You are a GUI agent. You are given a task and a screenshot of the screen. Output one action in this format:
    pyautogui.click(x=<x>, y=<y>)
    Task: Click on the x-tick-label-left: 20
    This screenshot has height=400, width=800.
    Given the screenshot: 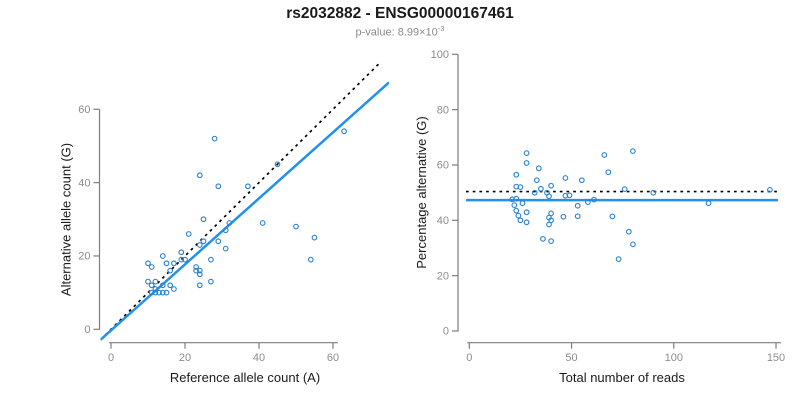 What is the action you would take?
    pyautogui.click(x=185, y=358)
    